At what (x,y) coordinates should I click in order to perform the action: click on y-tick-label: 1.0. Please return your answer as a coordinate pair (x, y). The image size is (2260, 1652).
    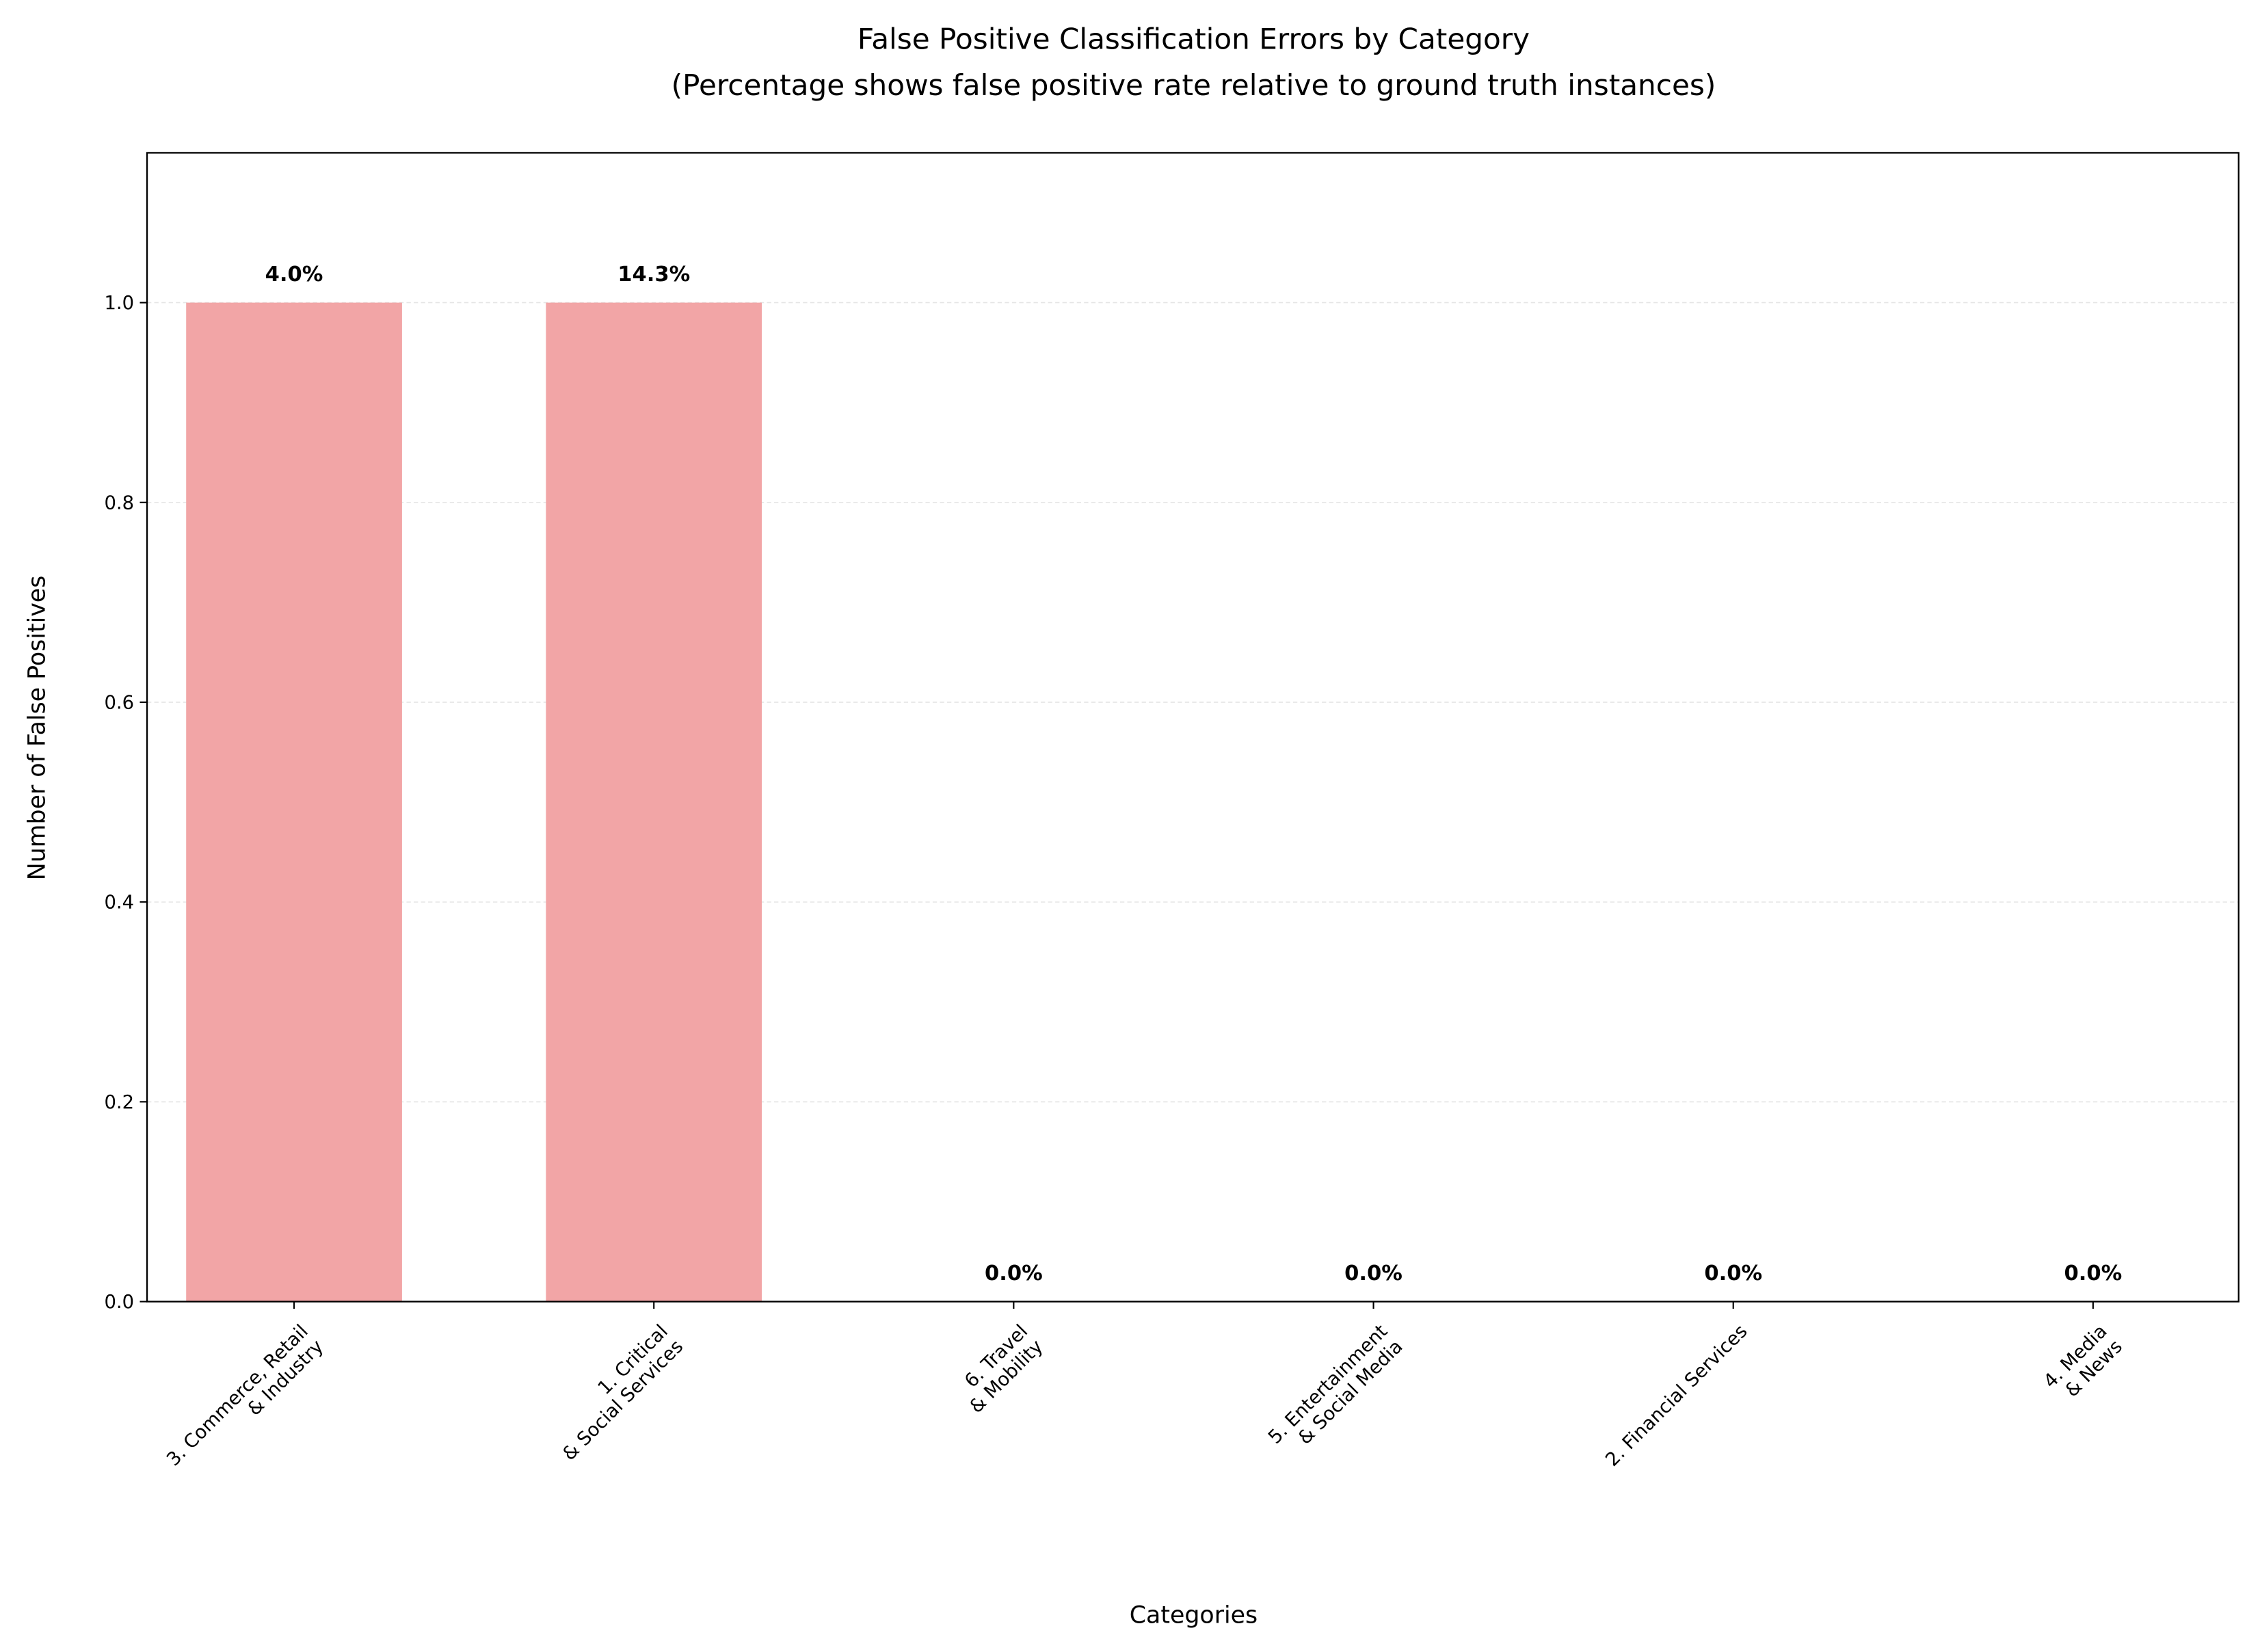
    Looking at the image, I should click on (120, 303).